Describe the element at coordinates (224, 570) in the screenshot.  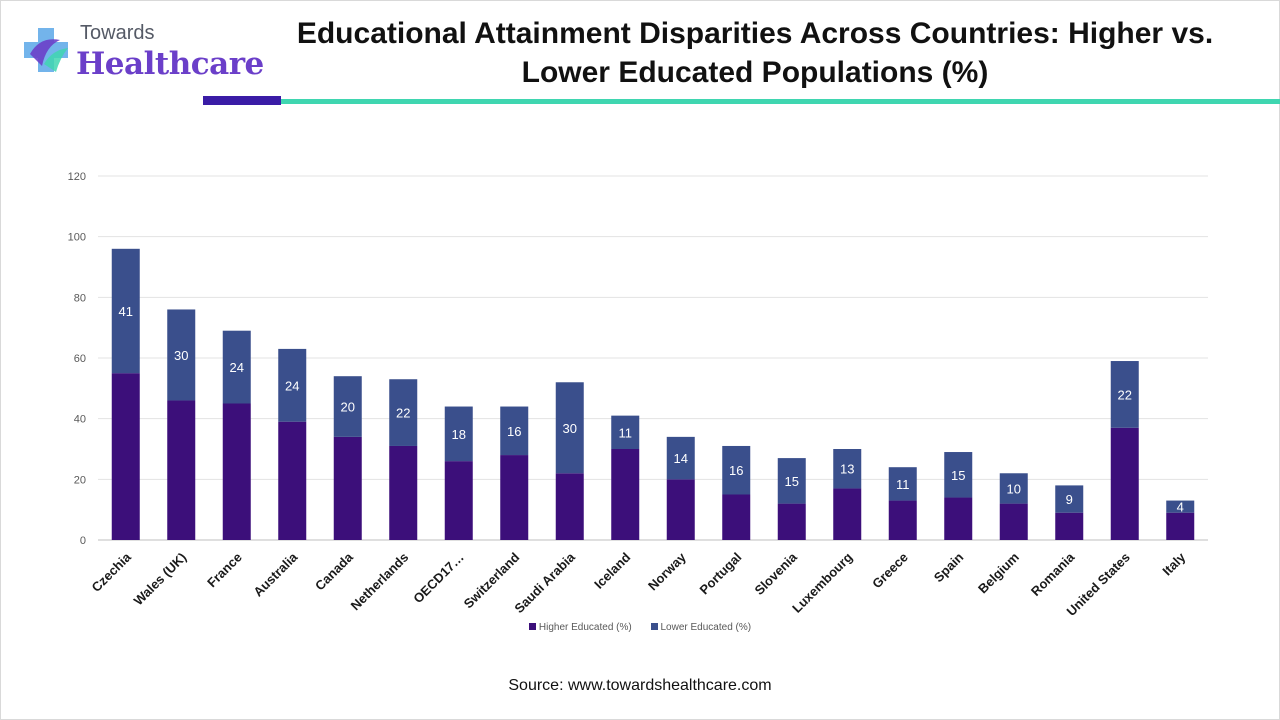
I see `x-tick-label: France` at that location.